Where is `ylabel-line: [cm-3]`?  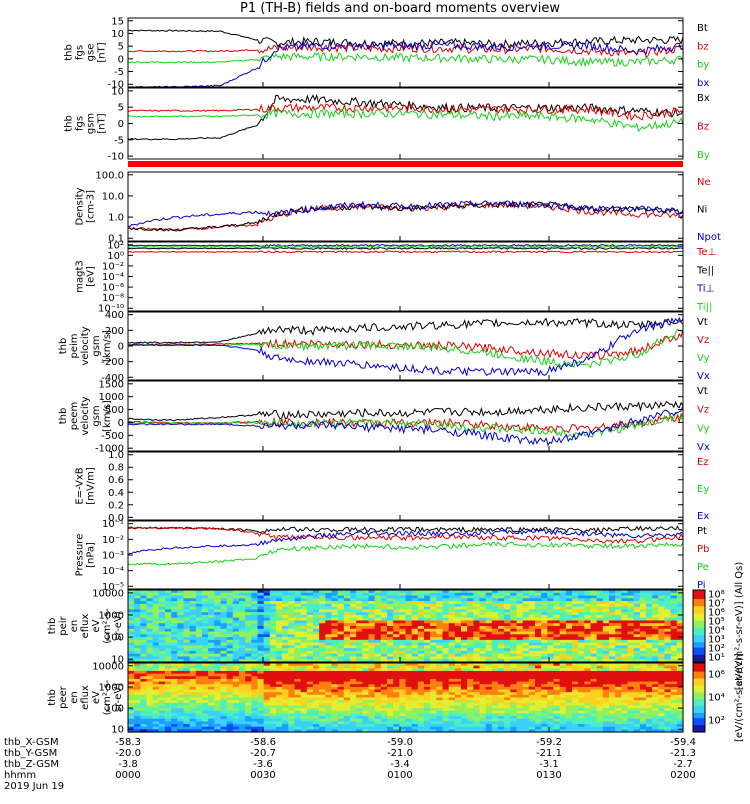
ylabel-line: [cm-3] is located at coordinates (91, 206).